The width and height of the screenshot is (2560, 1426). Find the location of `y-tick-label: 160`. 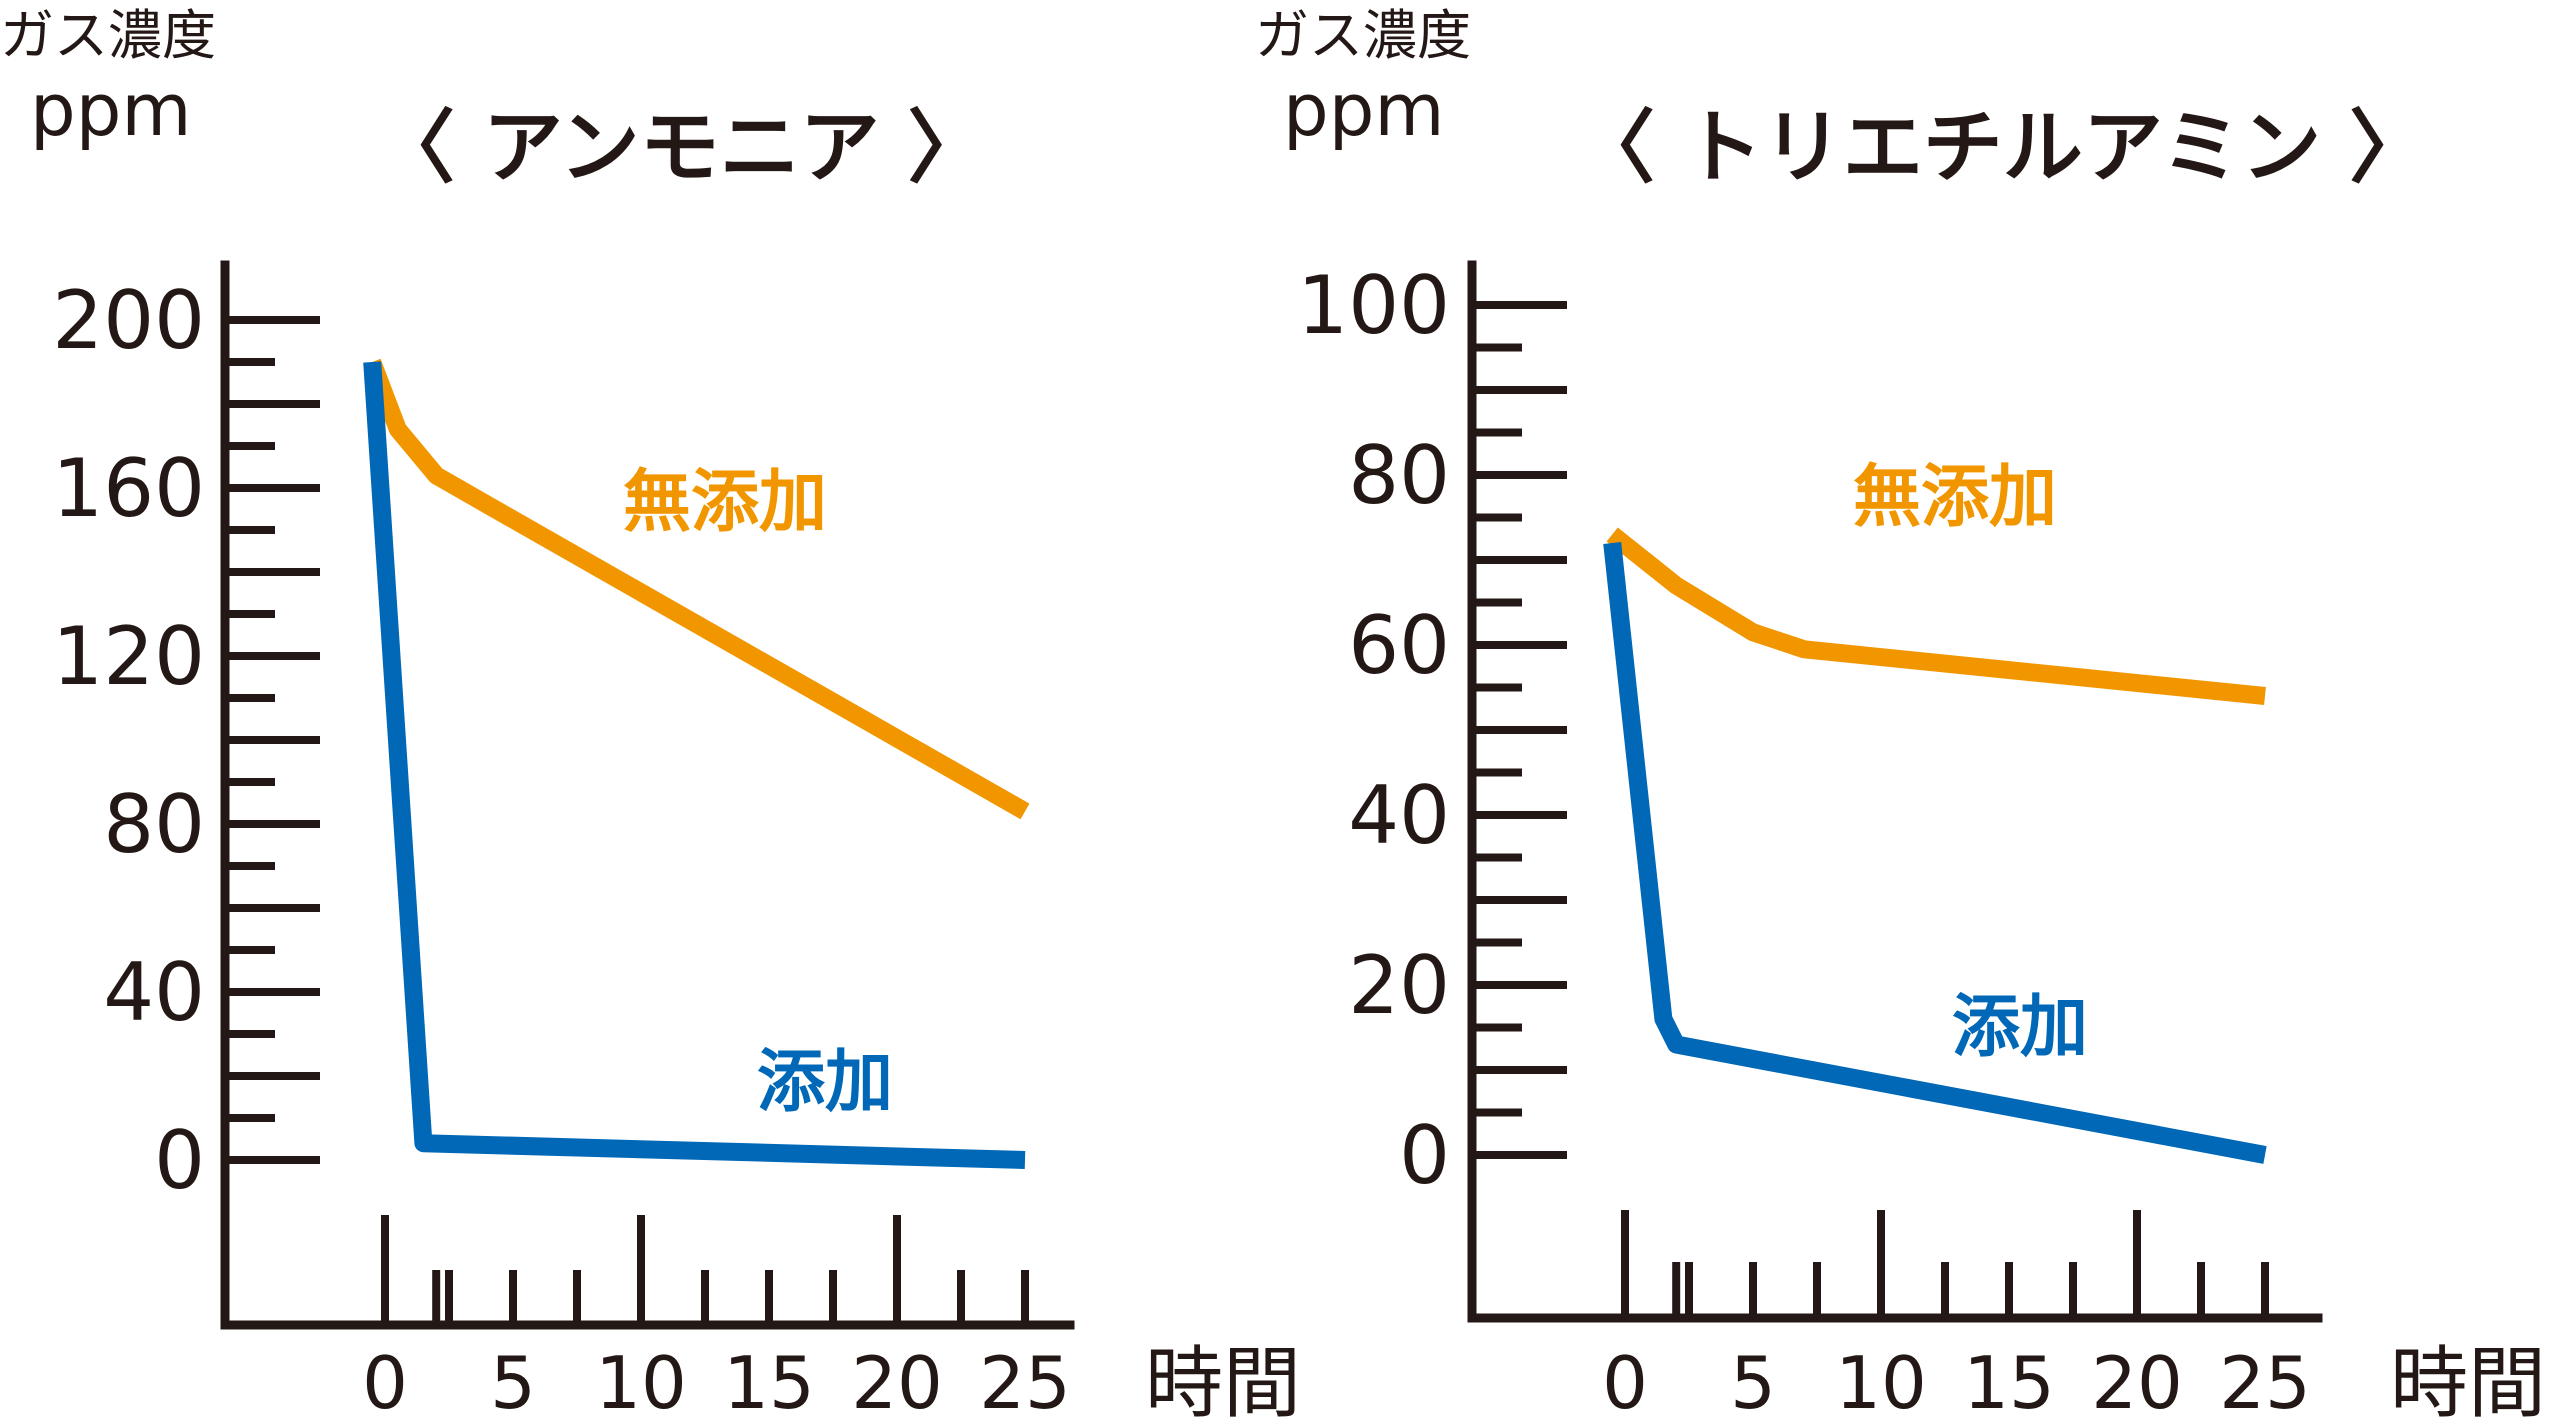

y-tick-label: 160 is located at coordinates (128, 488).